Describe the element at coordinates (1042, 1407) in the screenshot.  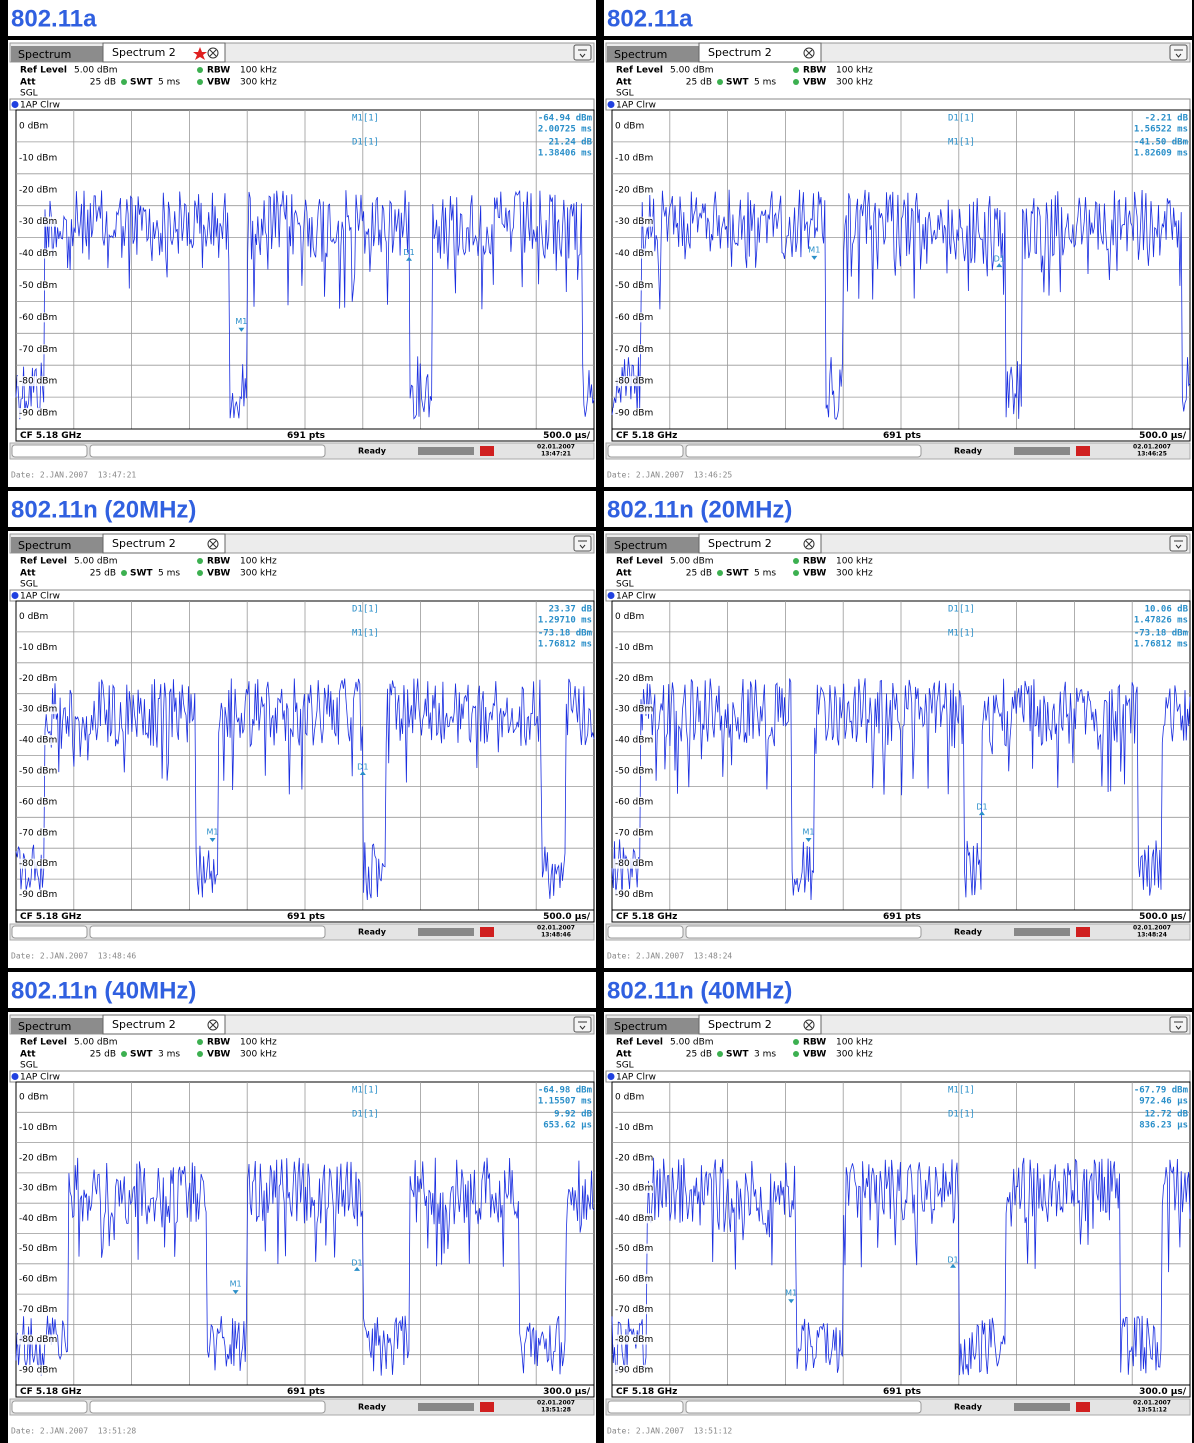
I see `progress` at that location.